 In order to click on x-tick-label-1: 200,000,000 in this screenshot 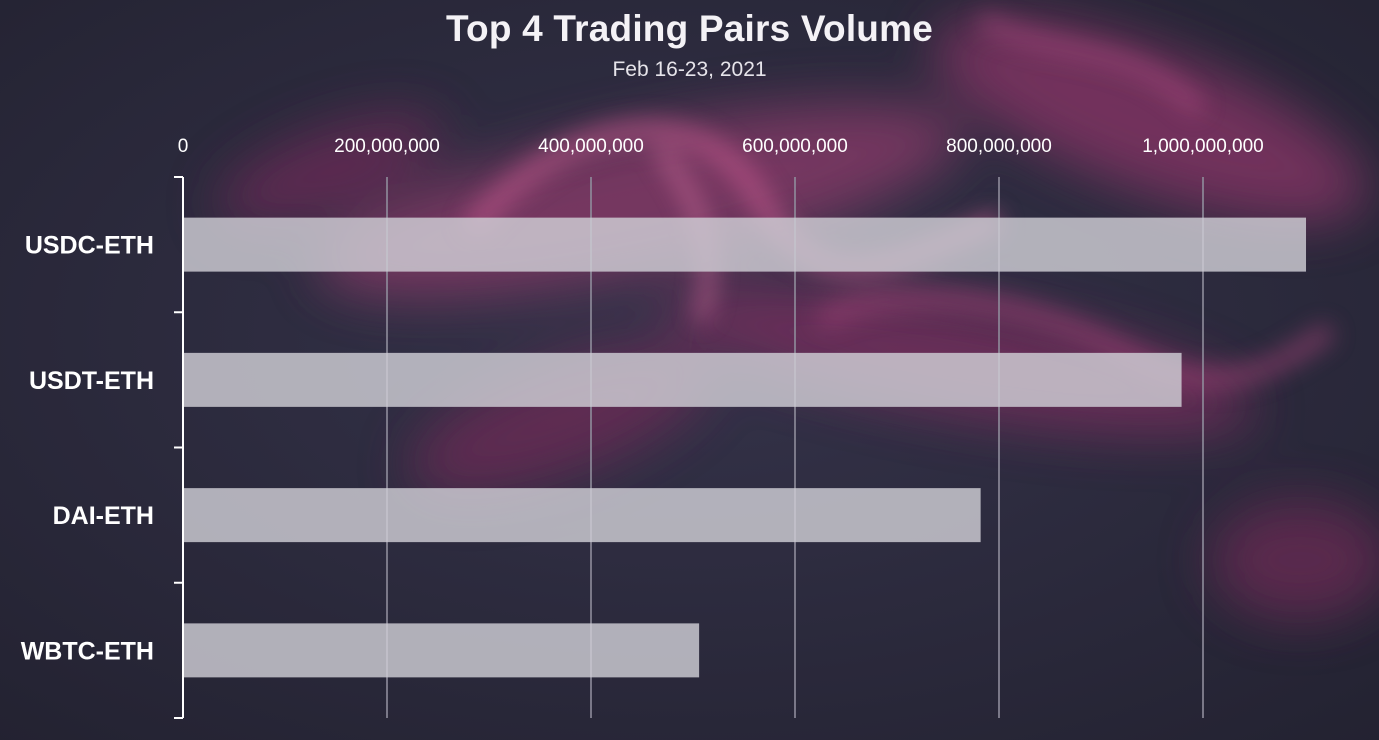, I will do `click(387, 146)`.